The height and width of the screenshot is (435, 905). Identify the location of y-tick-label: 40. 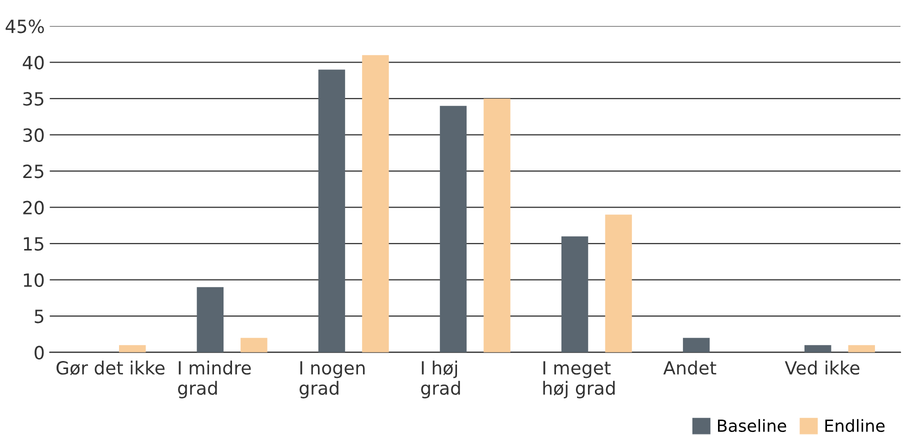
(33, 63).